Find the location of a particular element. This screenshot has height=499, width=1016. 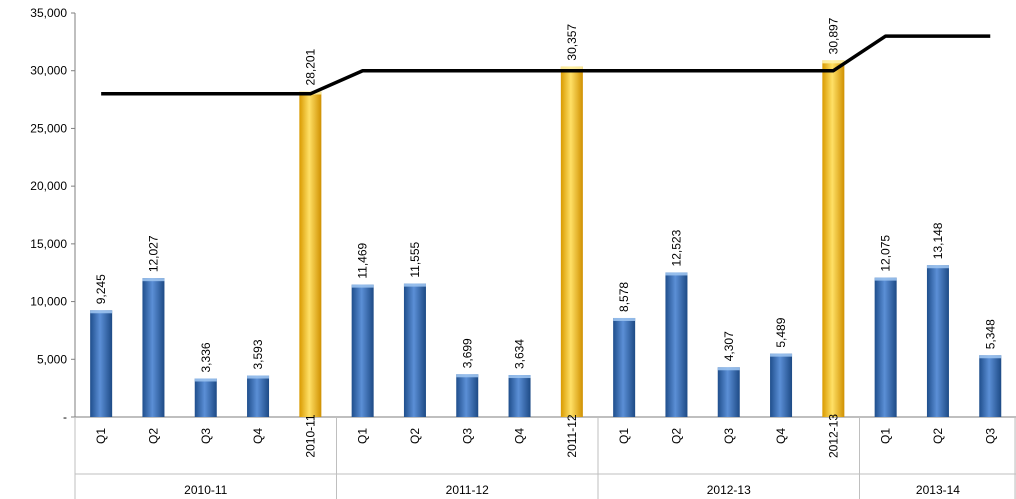

y-tick-label: 35,000 is located at coordinates (48, 13).